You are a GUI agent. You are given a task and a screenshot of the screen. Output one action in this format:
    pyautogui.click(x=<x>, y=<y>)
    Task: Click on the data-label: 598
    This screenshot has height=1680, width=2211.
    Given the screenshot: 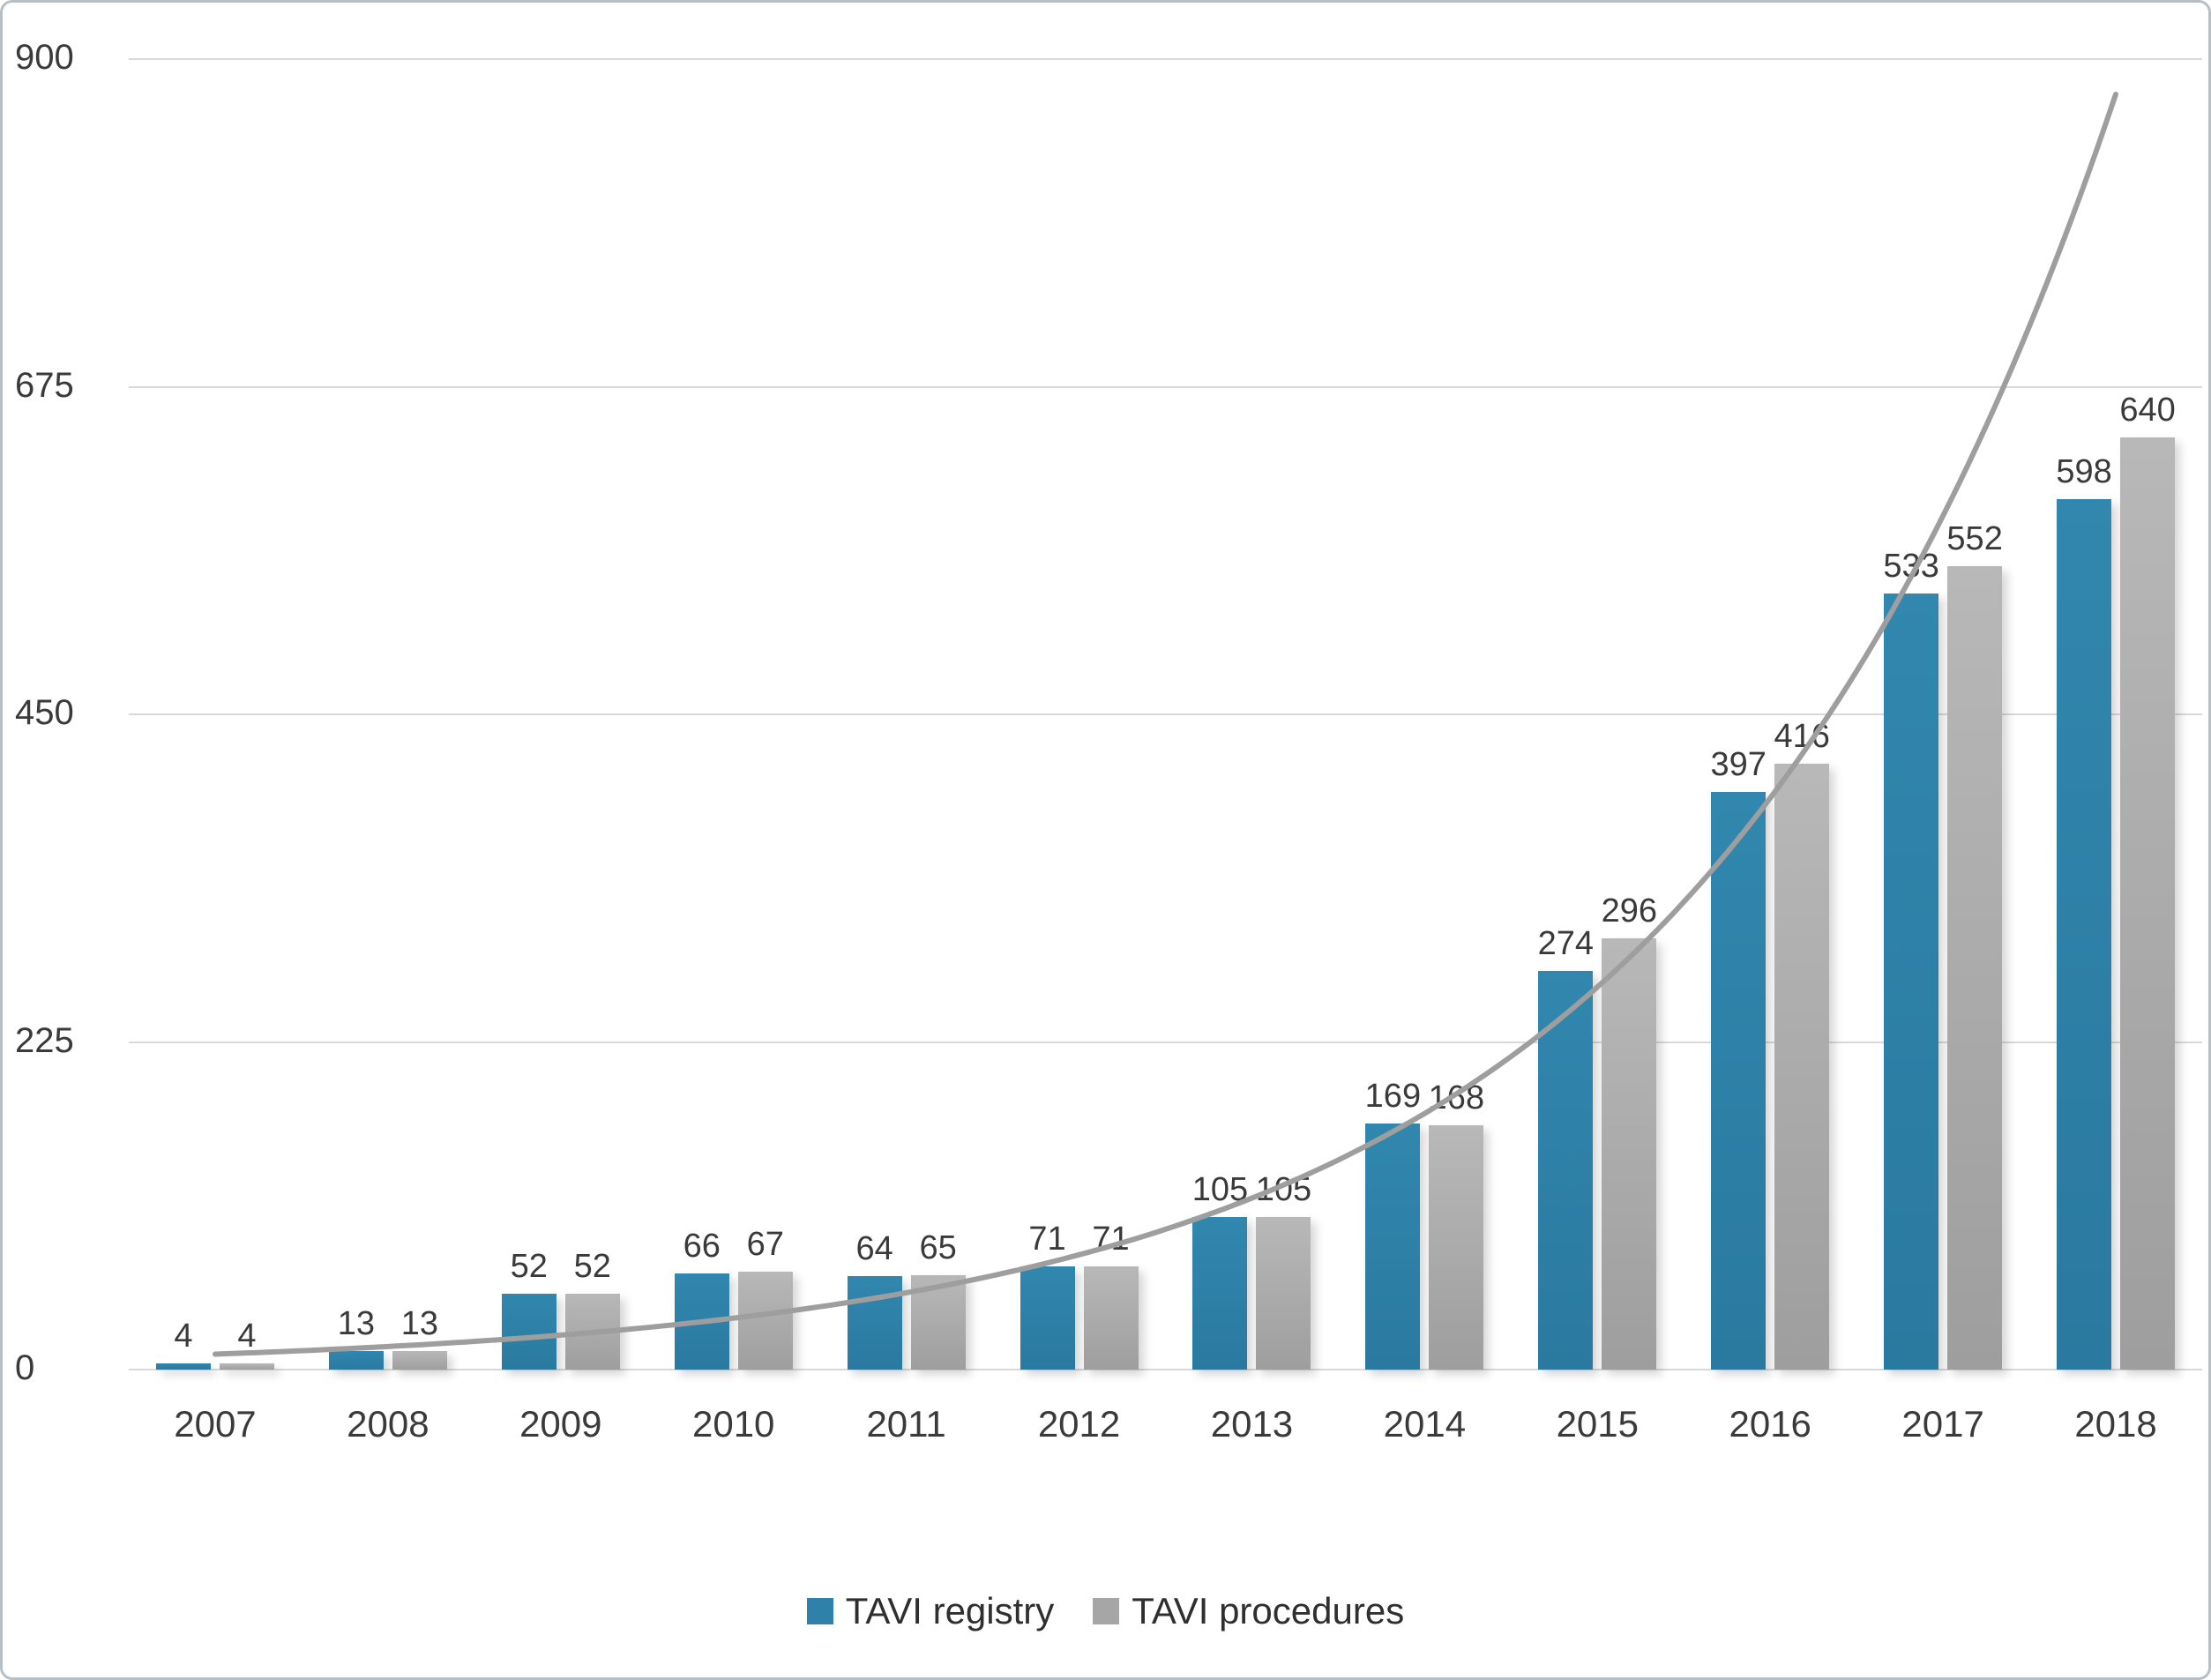 What is the action you would take?
    pyautogui.click(x=2084, y=471)
    